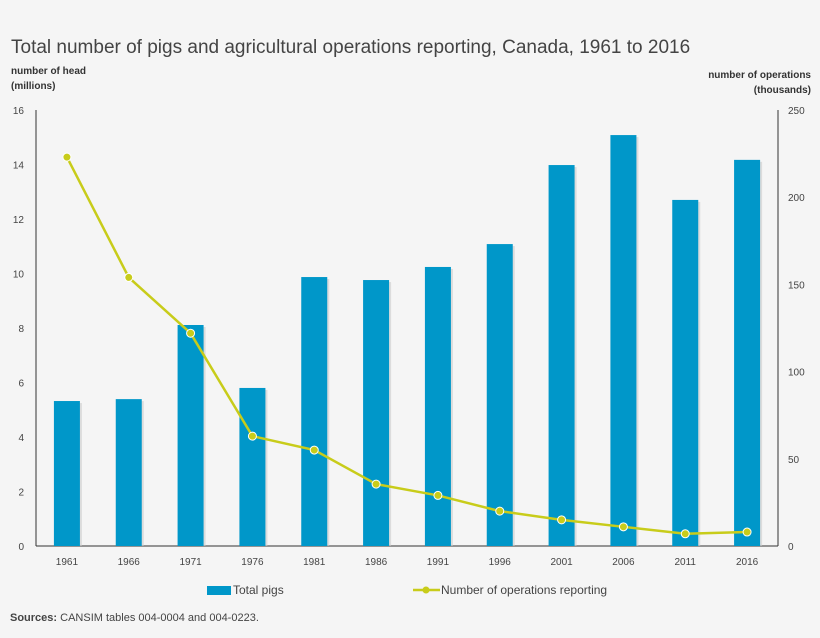 Image resolution: width=820 pixels, height=638 pixels. I want to click on right-tick-label: 200, so click(796, 198).